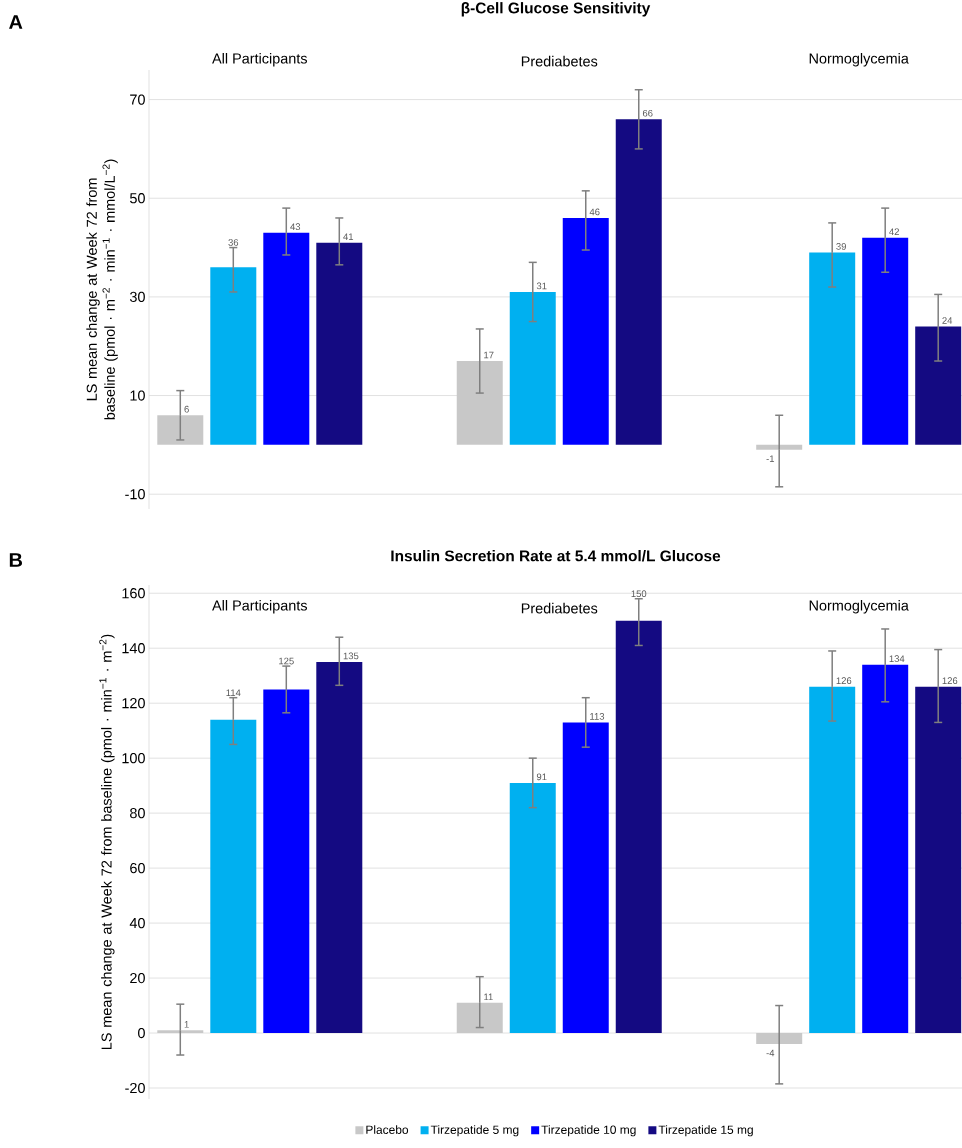 Image resolution: width=962 pixels, height=1148 pixels. Describe the element at coordinates (348, 236) in the screenshot. I see `data-label: 41` at that location.